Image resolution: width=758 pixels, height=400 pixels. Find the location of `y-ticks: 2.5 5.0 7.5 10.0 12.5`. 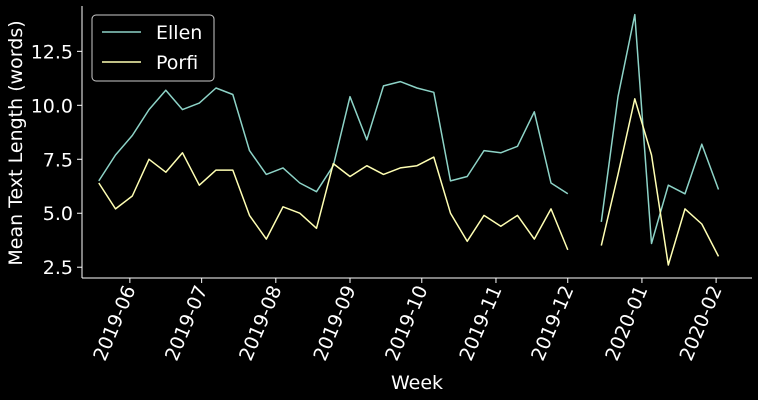

y-ticks: 2.5 5.0 7.5 10.0 12.5 is located at coordinates (56, 160).